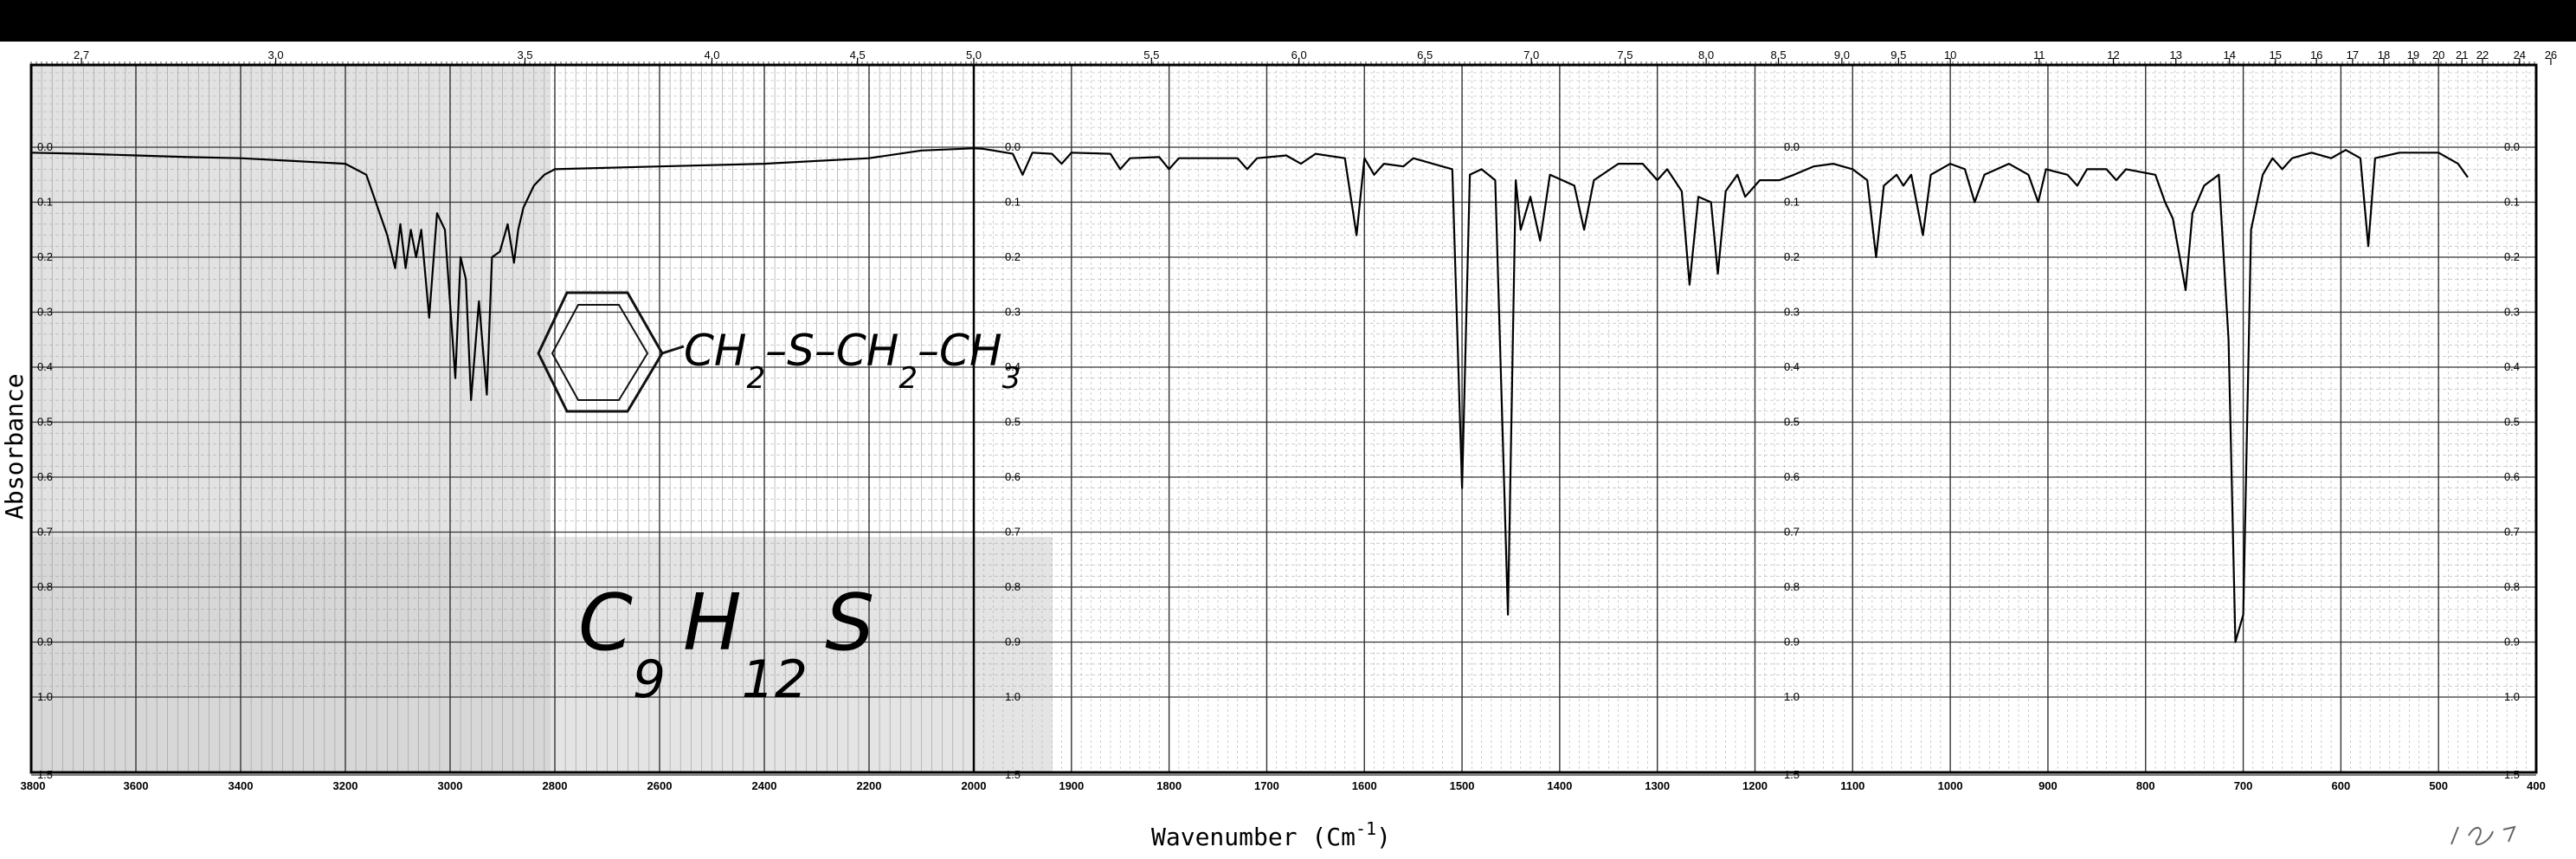  I want to click on top-micron-tick-label: 9.0, so click(1842, 55).